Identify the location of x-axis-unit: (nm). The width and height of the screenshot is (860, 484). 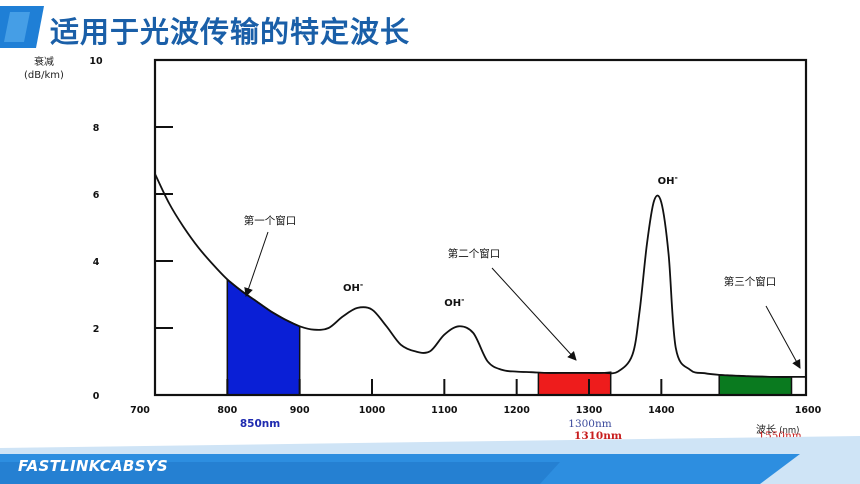
(789, 431).